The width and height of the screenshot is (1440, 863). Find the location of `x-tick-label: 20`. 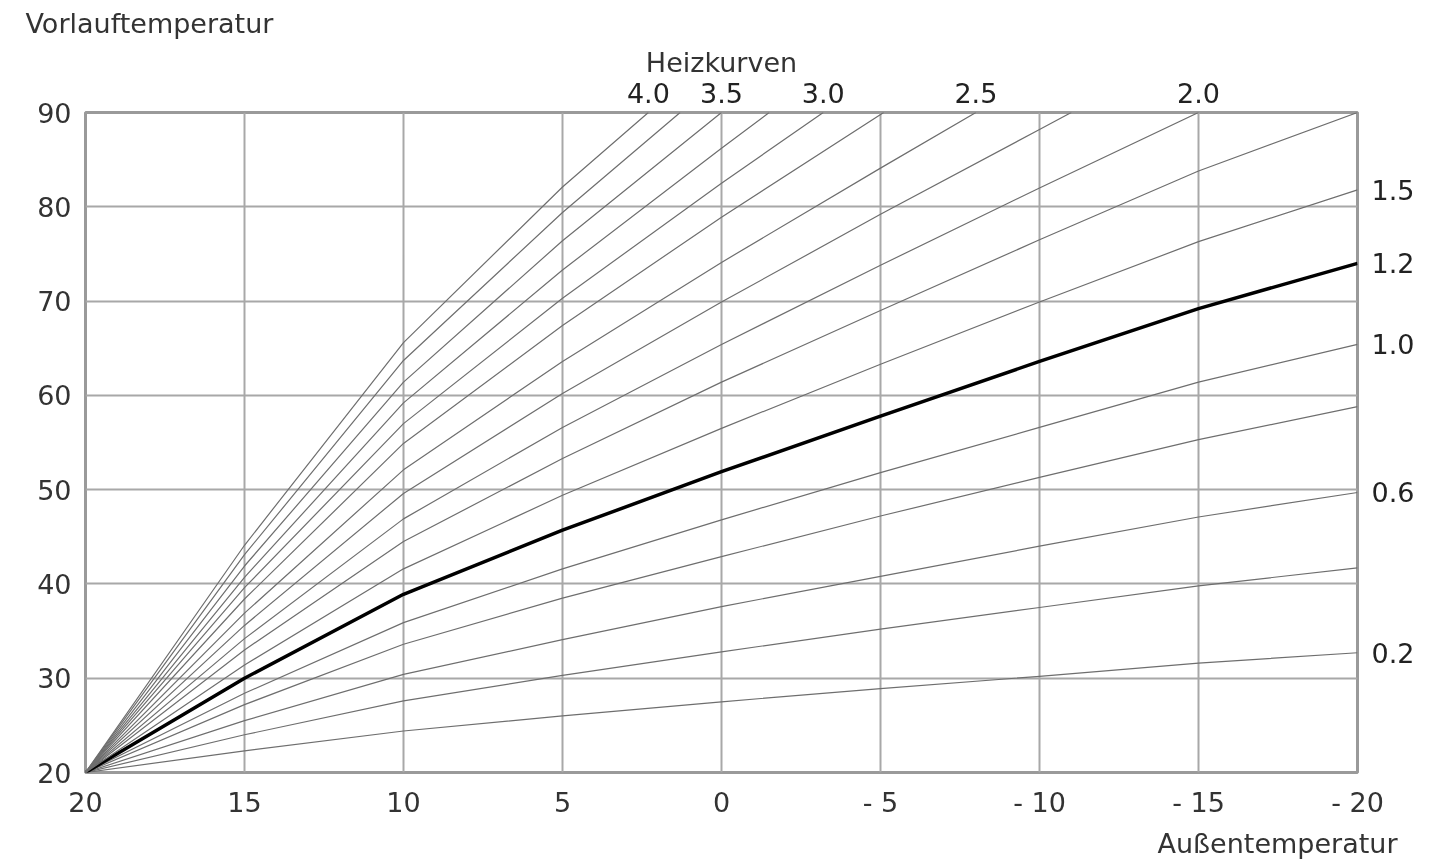

x-tick-label: 20 is located at coordinates (85, 802).